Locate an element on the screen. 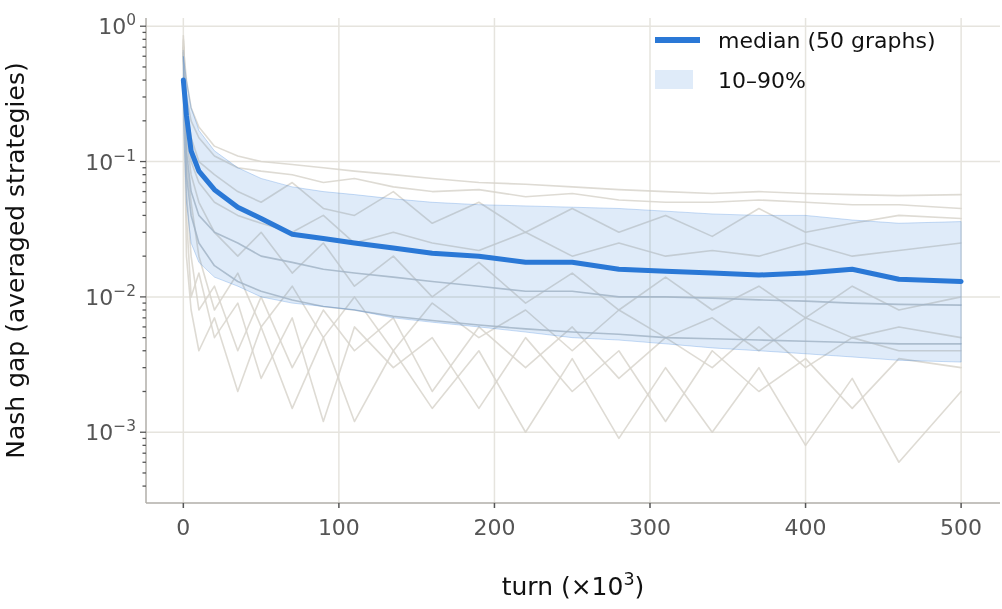 Image resolution: width=1002 pixels, height=609 pixels. y-tick-label: 10$^{−3}$ is located at coordinates (110, 431).